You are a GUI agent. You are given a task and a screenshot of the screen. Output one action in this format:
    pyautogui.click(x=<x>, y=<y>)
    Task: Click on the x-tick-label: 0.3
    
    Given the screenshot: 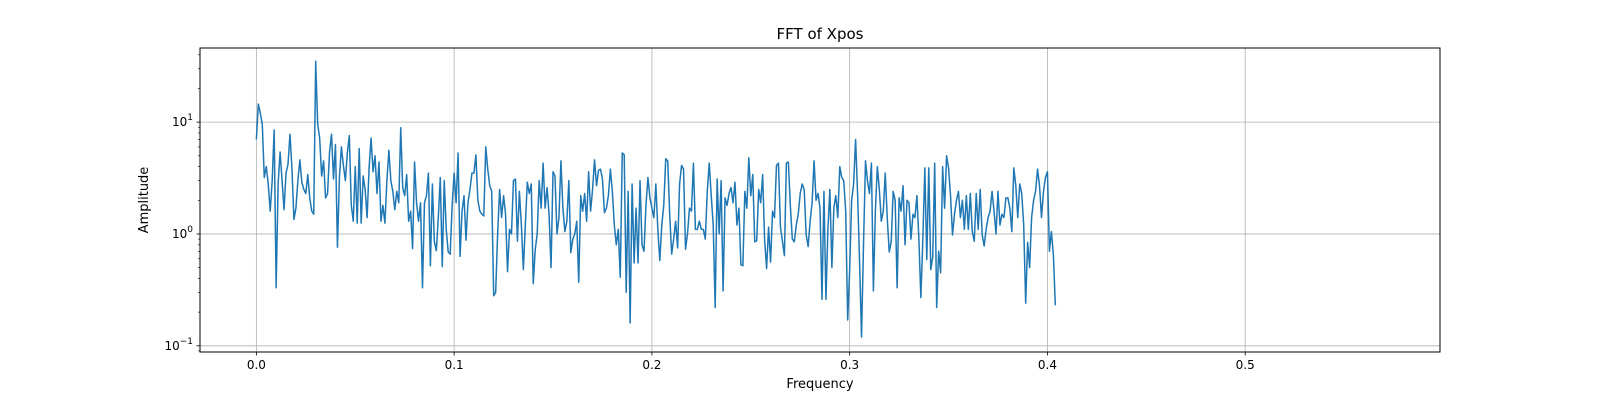 What is the action you would take?
    pyautogui.click(x=849, y=365)
    